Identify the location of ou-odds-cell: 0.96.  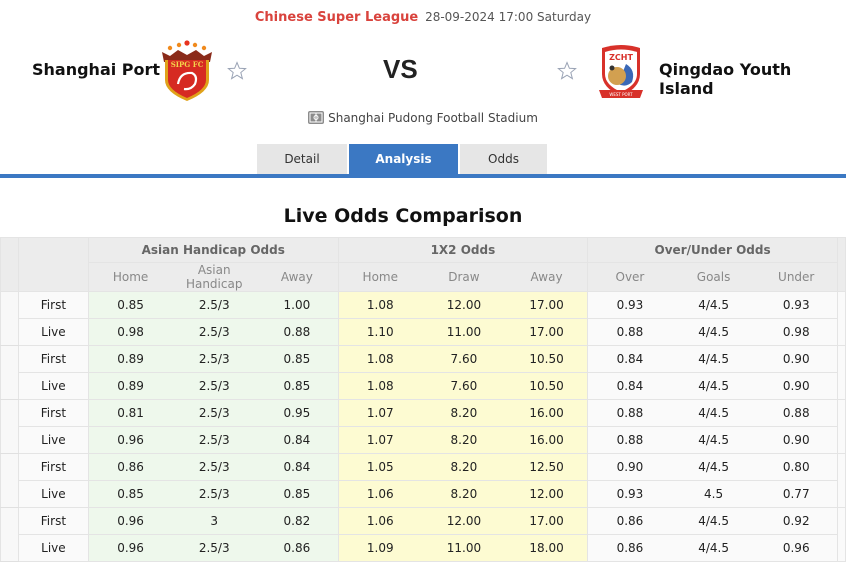
(796, 548).